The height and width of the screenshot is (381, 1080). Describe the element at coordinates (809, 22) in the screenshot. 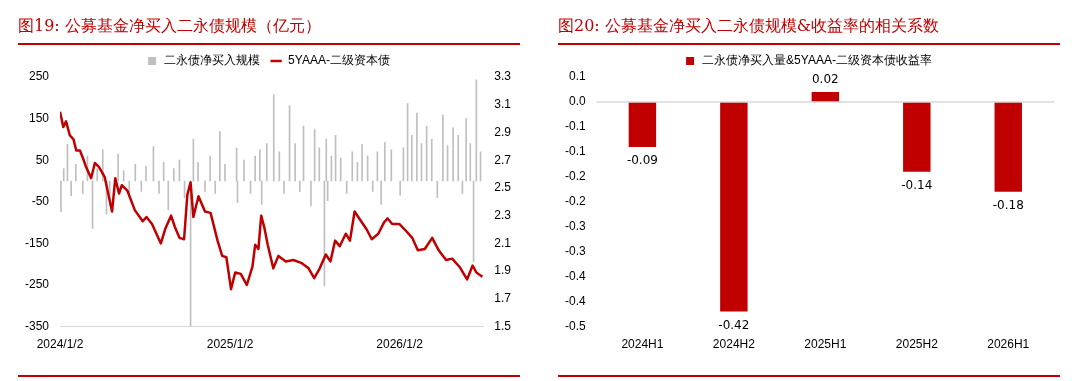

I see `chart-title: 图20: 公募基金净买入二永债规模&收益率的相关系数` at that location.